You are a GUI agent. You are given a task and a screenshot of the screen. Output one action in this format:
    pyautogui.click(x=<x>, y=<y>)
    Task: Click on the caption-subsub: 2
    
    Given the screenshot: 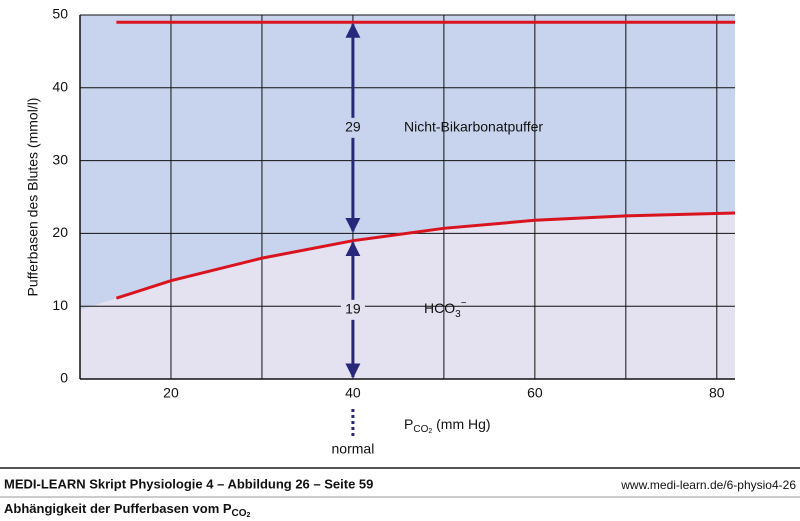 What is the action you would take?
    pyautogui.click(x=249, y=515)
    